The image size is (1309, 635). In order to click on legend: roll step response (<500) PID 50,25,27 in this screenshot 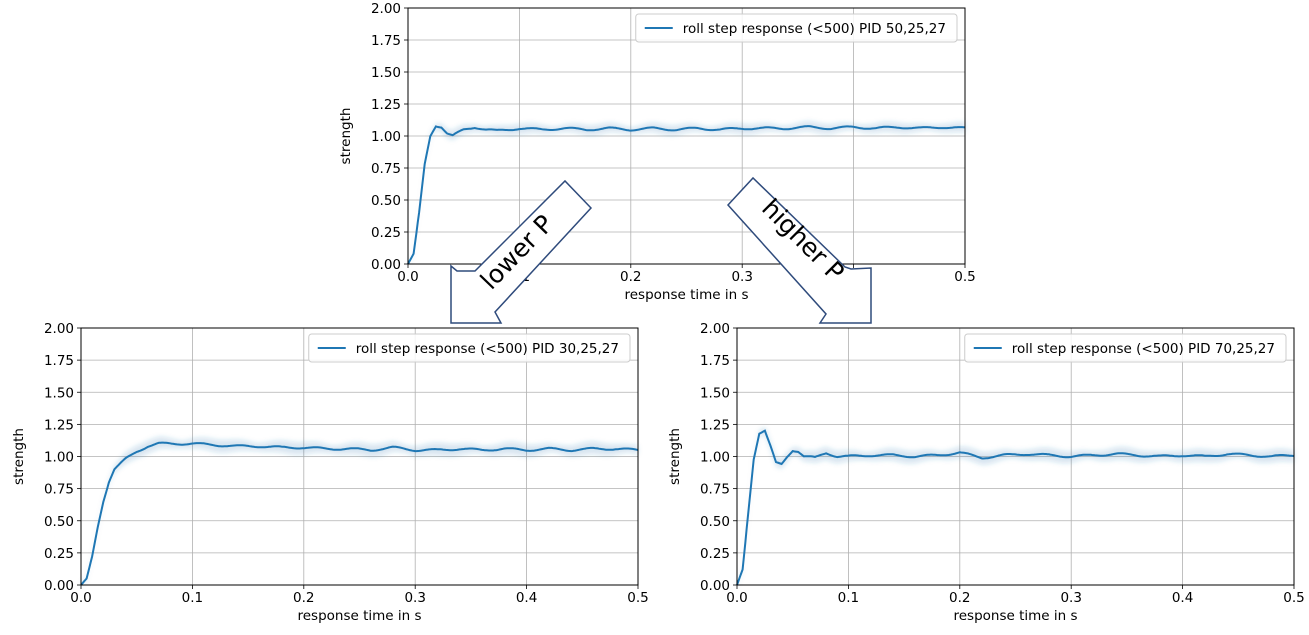, I will do `click(796, 28)`.